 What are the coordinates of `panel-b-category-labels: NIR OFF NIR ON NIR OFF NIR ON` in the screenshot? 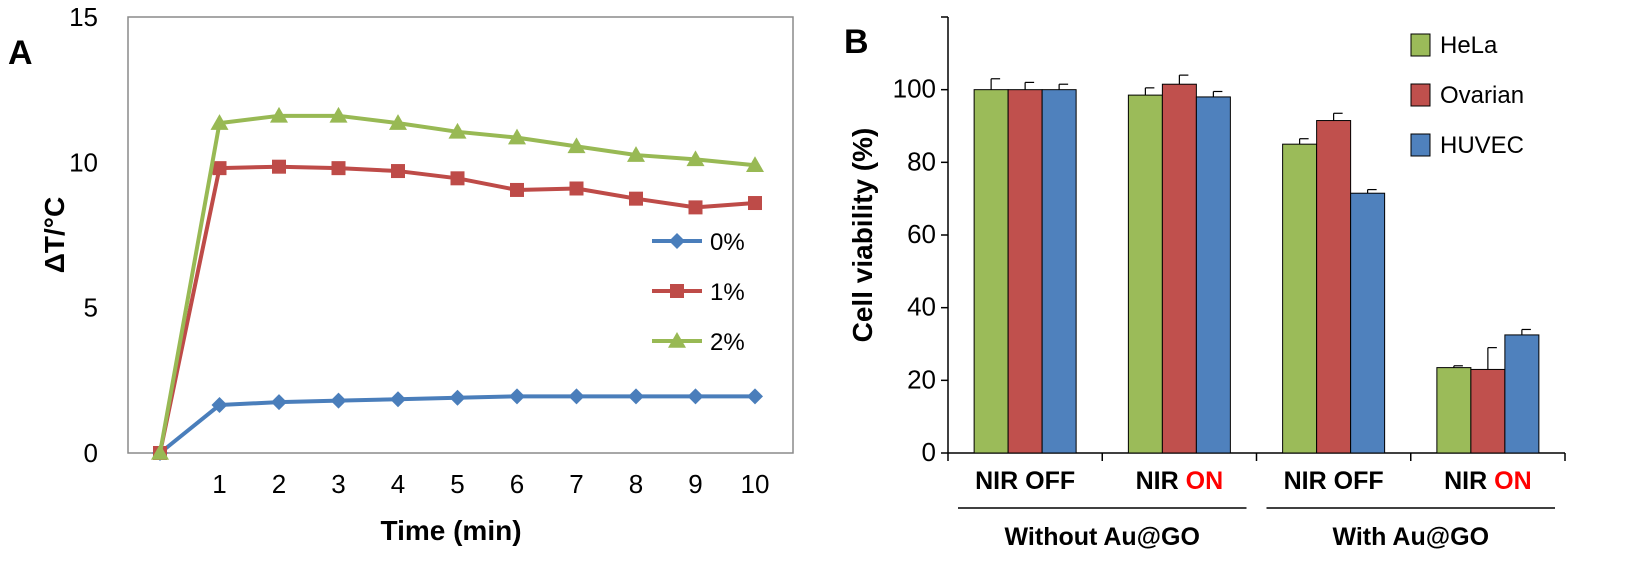 It's located at (1253, 481).